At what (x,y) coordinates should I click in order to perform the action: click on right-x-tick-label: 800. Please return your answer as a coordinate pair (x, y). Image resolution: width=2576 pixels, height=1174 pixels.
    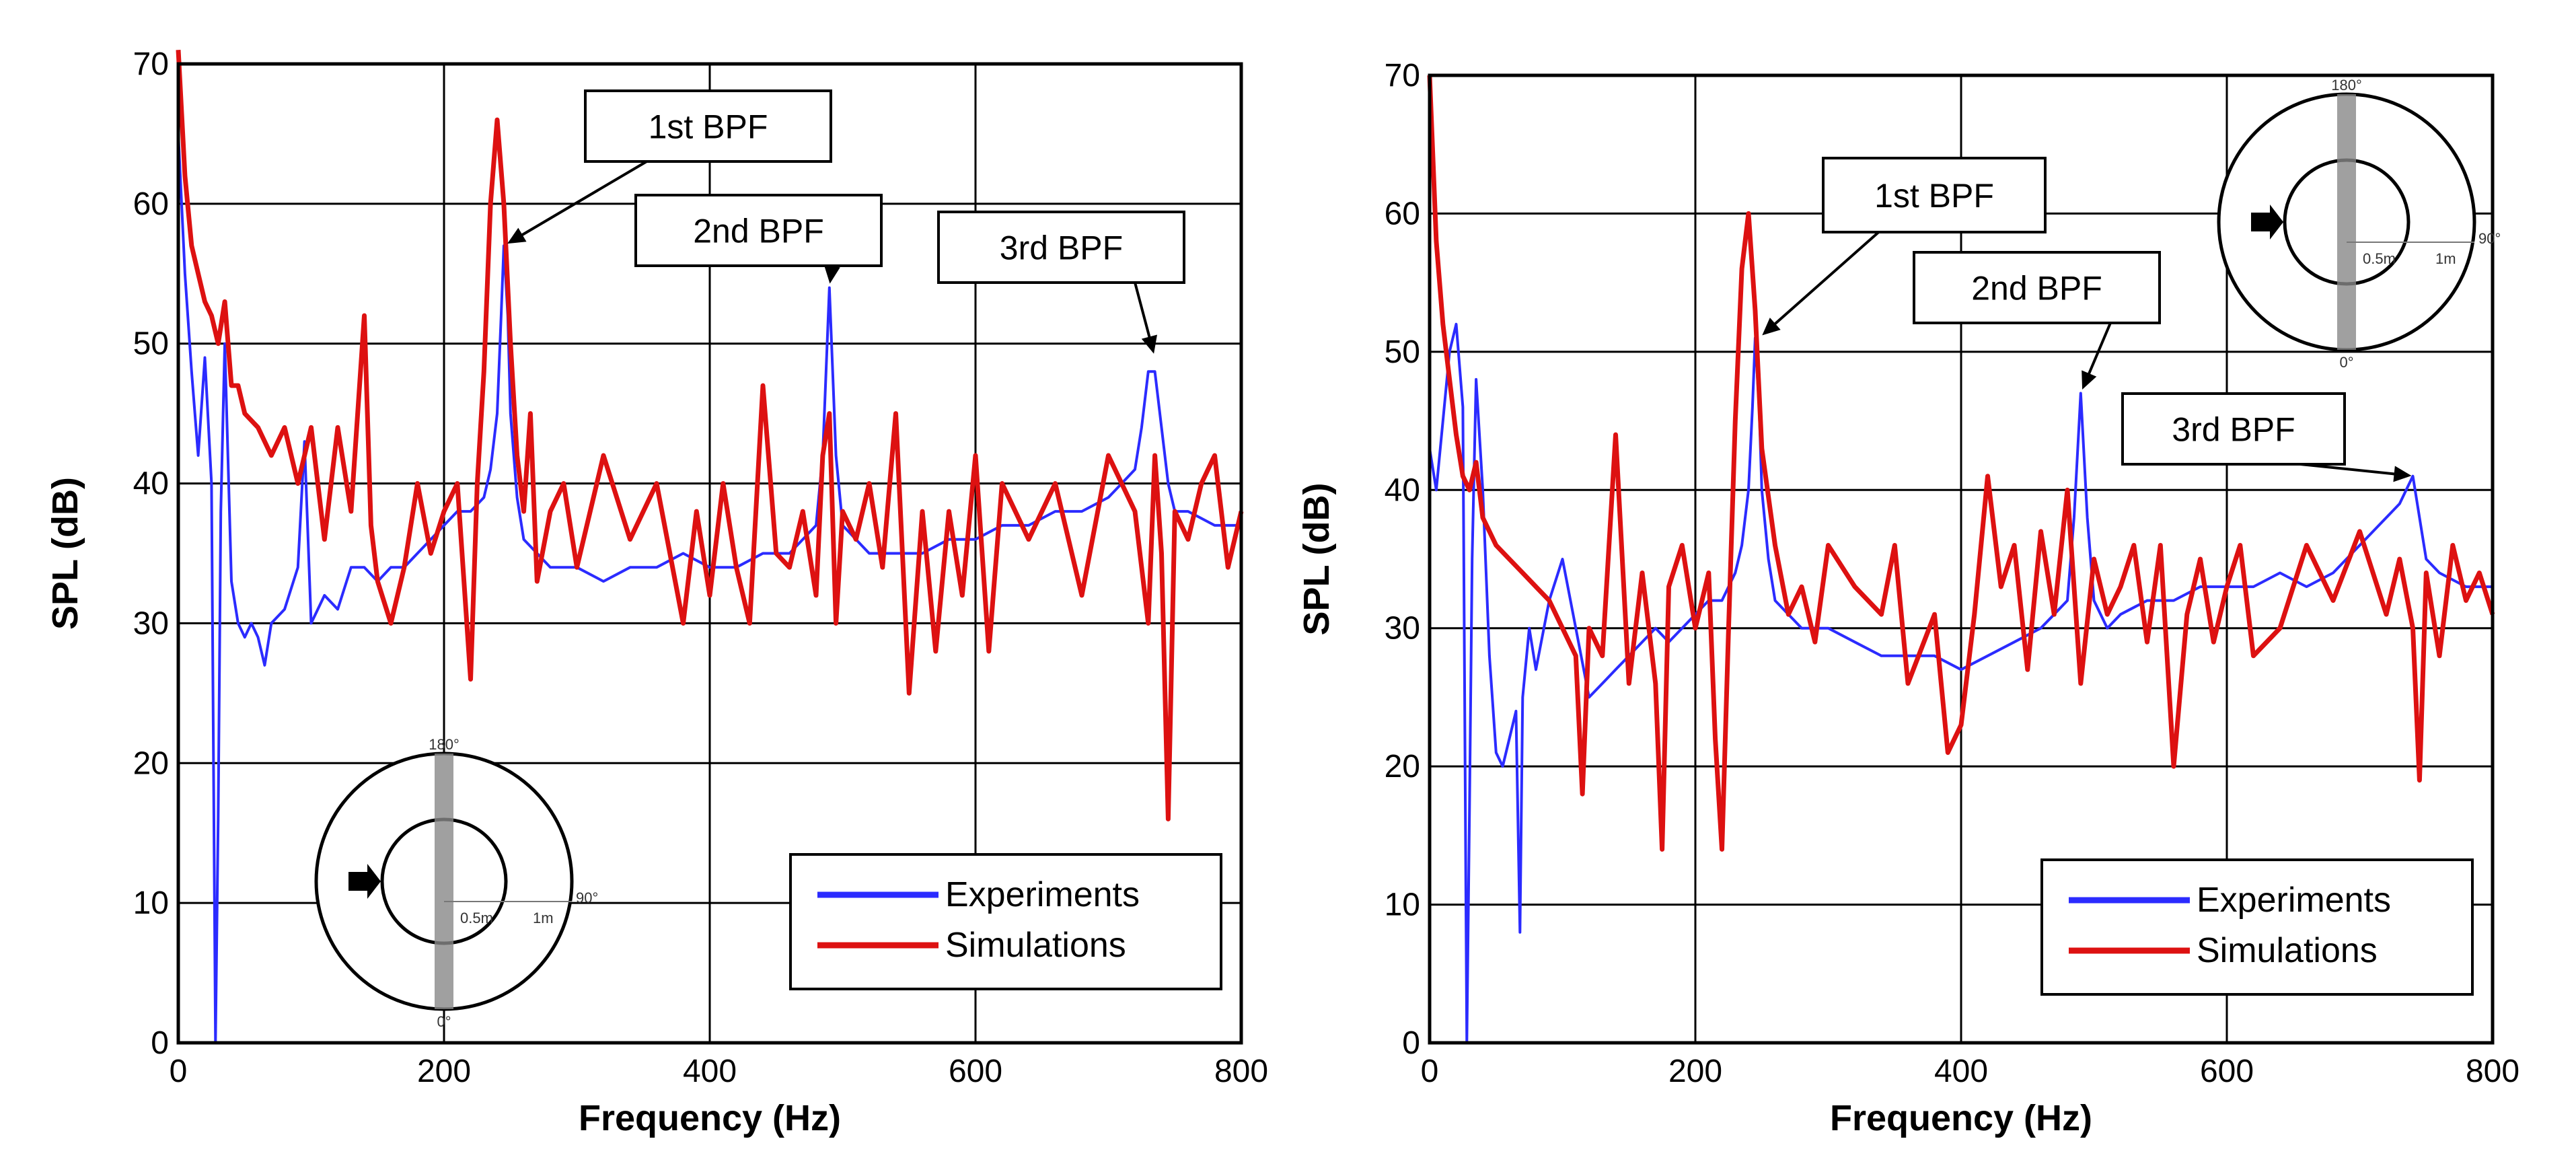
    Looking at the image, I should click on (2492, 1071).